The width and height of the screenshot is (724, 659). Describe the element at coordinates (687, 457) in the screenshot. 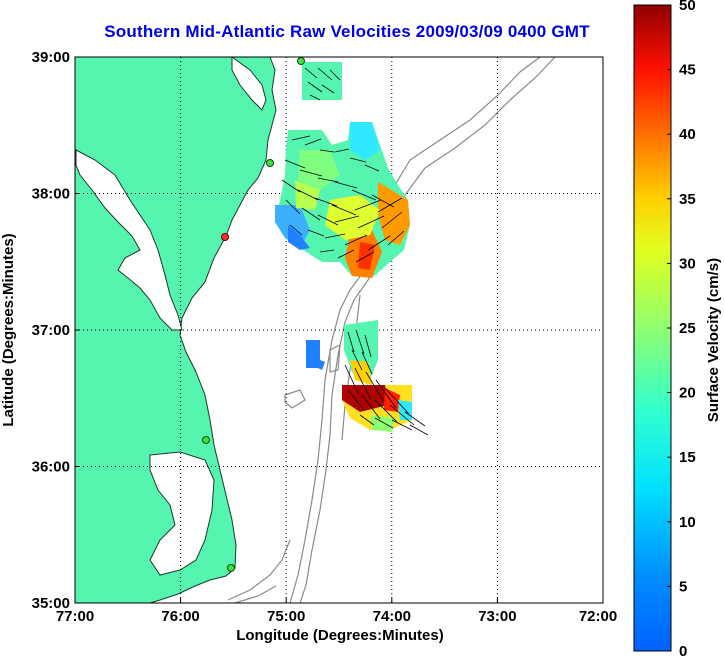

I see `colorbar-tick-label: 15` at that location.